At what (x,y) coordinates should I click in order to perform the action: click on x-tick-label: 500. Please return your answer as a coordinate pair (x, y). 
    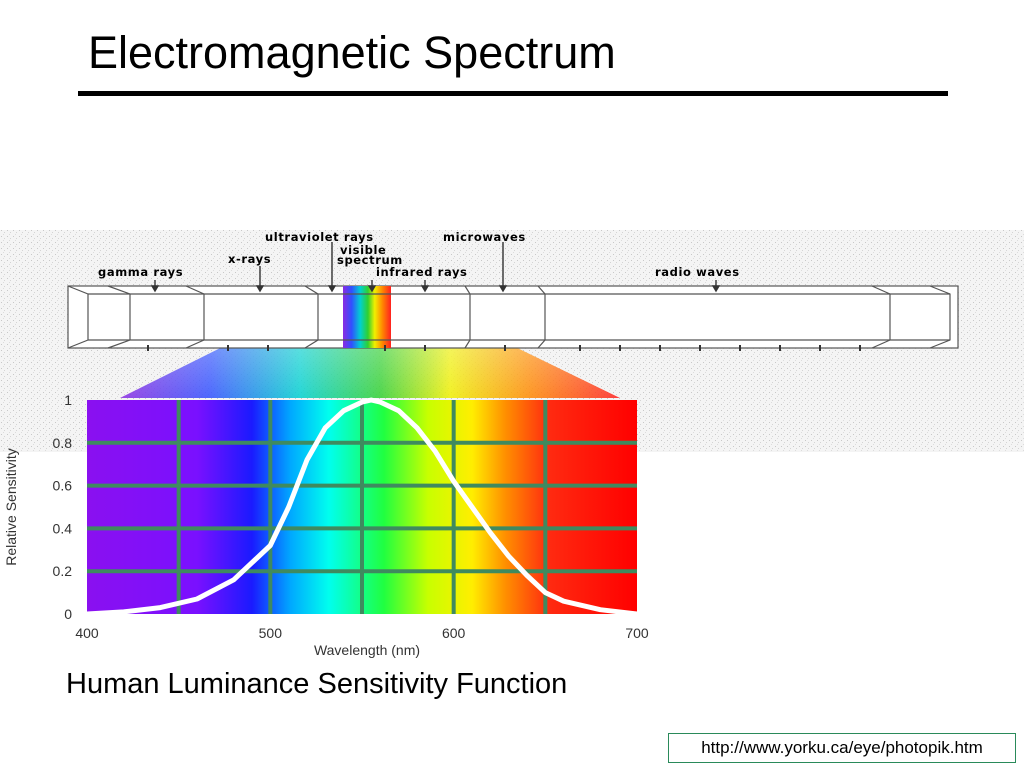
    Looking at the image, I should click on (271, 633).